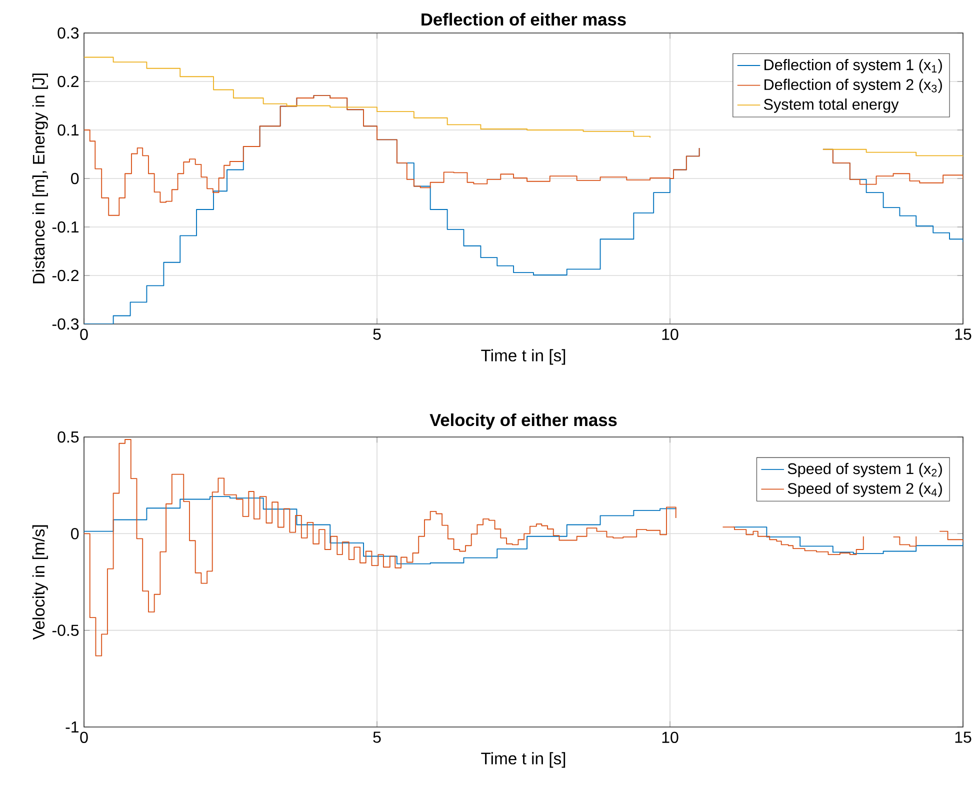  Describe the element at coordinates (40, 179) in the screenshot. I see `y-axis-title: Distance in [m], Energy in [J]` at that location.